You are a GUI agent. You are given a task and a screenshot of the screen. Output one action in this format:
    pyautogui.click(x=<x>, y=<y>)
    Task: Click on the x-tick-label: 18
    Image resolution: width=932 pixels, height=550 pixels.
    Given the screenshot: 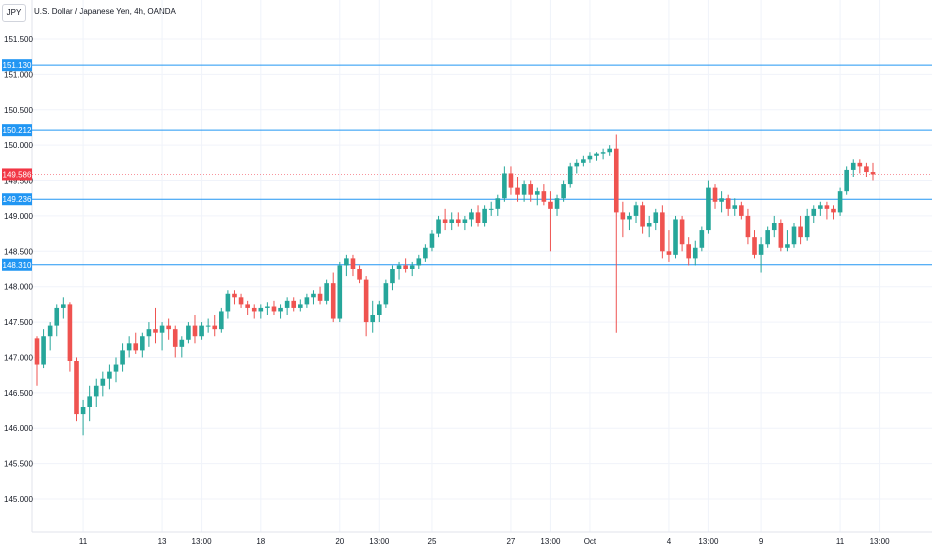 What is the action you would take?
    pyautogui.click(x=260, y=541)
    